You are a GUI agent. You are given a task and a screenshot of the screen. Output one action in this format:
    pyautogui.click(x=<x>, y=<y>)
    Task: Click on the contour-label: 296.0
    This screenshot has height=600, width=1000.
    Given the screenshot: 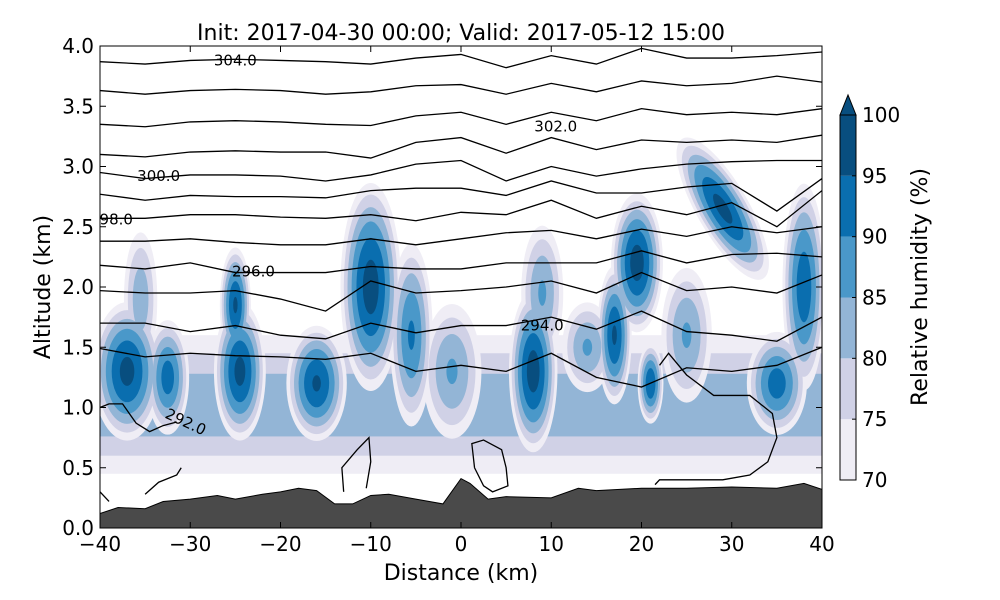 What is the action you would take?
    pyautogui.click(x=253, y=271)
    